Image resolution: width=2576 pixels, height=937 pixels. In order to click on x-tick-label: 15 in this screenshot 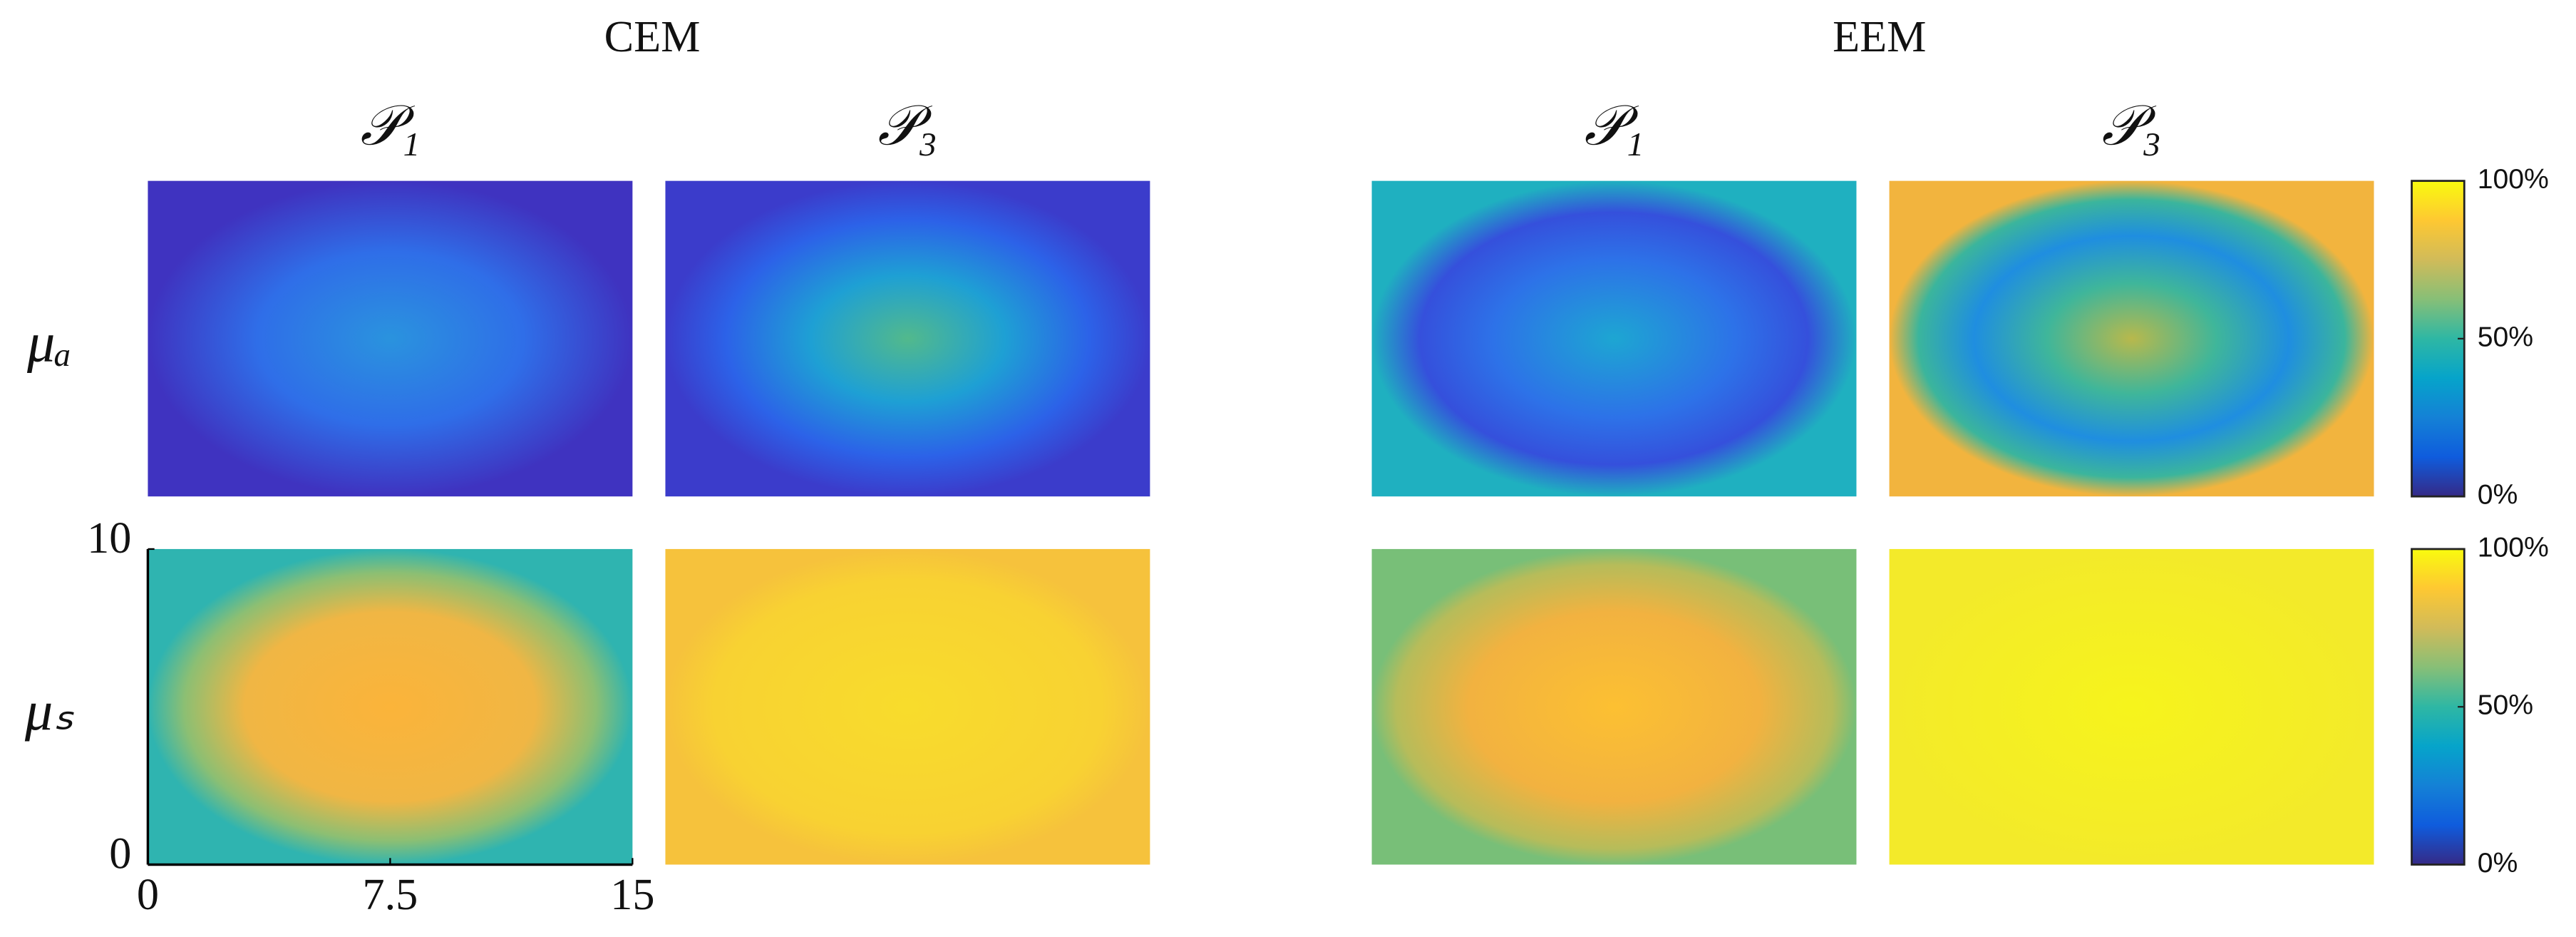, I will do `click(632, 895)`.